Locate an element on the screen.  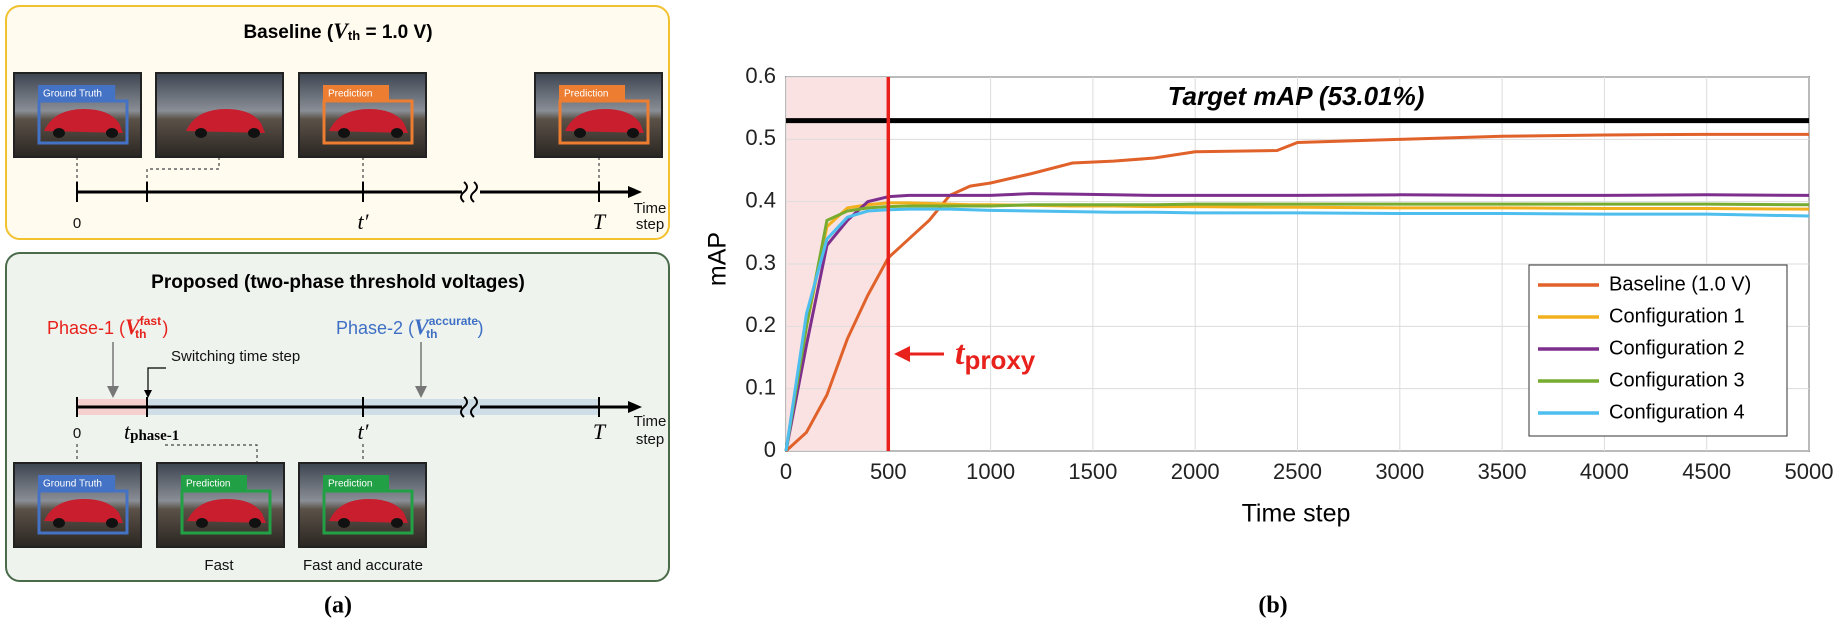
title-part: = 1.0 V) is located at coordinates (396, 32).